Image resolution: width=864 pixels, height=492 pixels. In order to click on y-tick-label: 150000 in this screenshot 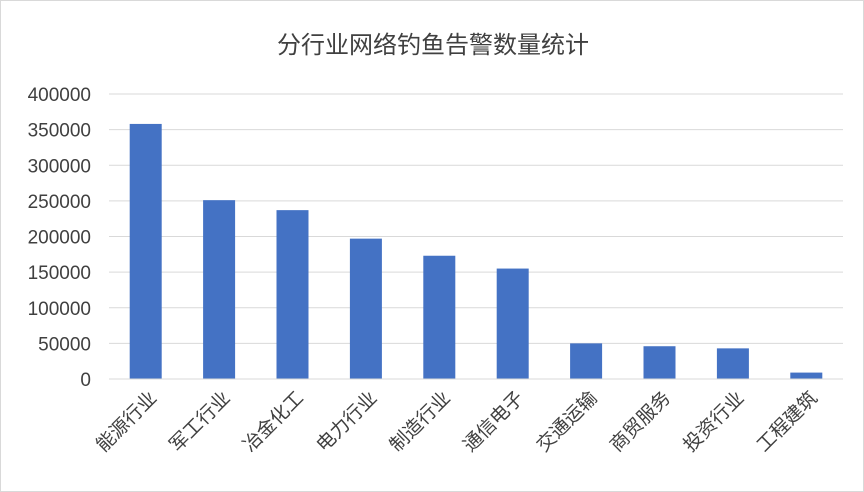, I will do `click(59, 273)`.